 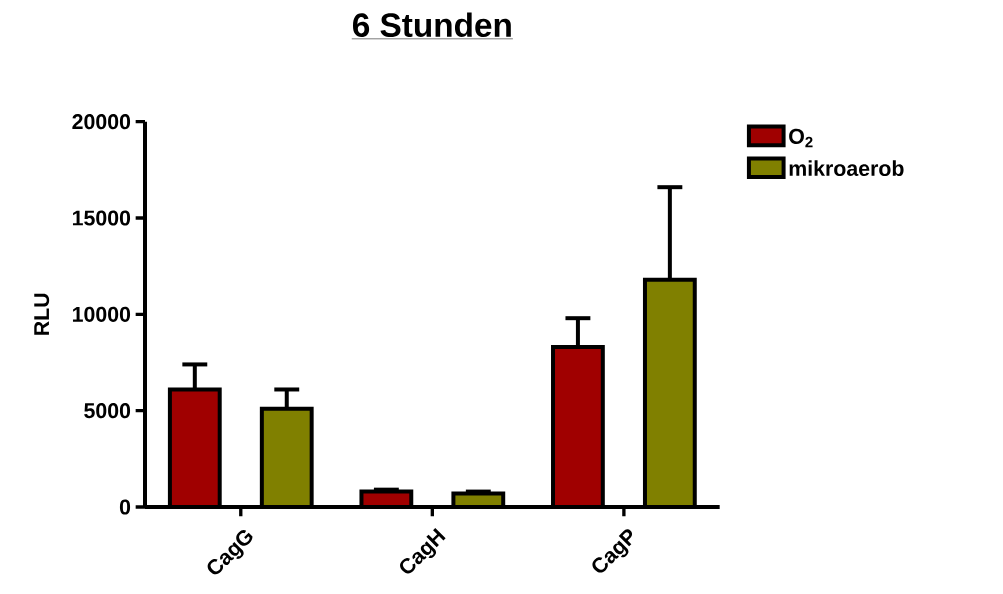 I want to click on y-axis-title: RLU, so click(x=42, y=314).